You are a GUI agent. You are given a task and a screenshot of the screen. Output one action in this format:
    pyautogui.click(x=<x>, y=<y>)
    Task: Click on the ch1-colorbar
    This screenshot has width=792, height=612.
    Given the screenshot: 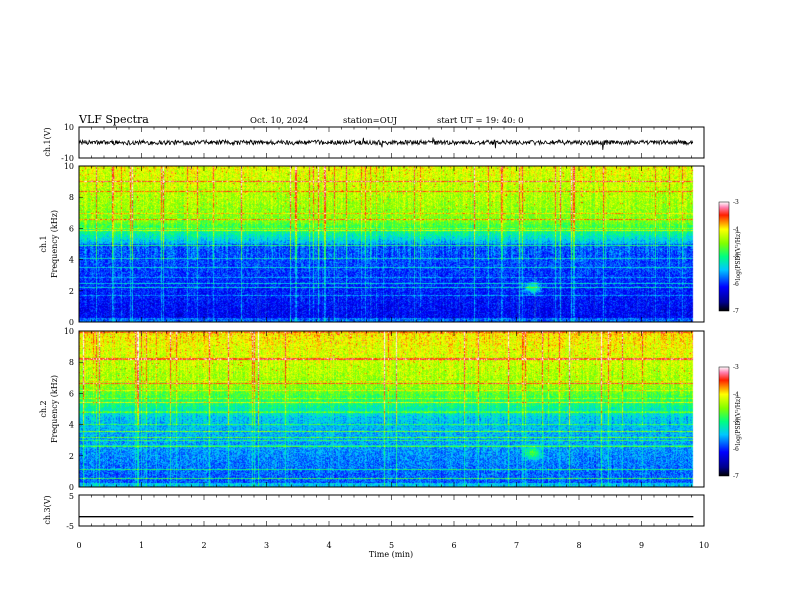 What is the action you would take?
    pyautogui.click(x=724, y=256)
    